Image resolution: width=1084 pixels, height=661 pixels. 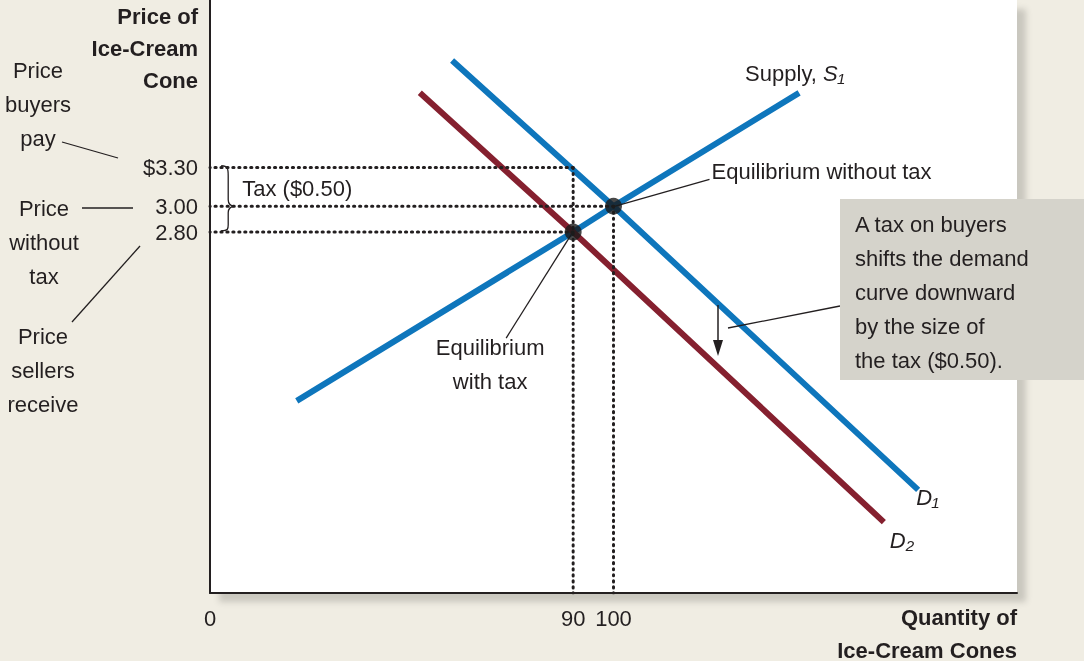 I want to click on y-axis-title: Price of Ice-Cream Cone, so click(x=145, y=48).